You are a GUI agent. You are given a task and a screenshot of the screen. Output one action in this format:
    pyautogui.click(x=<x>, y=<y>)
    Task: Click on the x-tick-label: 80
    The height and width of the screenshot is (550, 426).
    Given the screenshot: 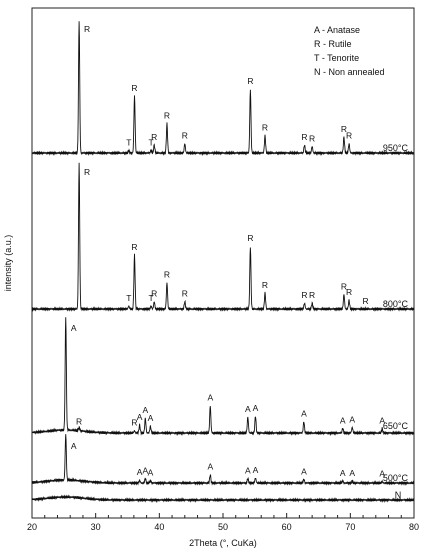 What is the action you would take?
    pyautogui.click(x=414, y=527)
    